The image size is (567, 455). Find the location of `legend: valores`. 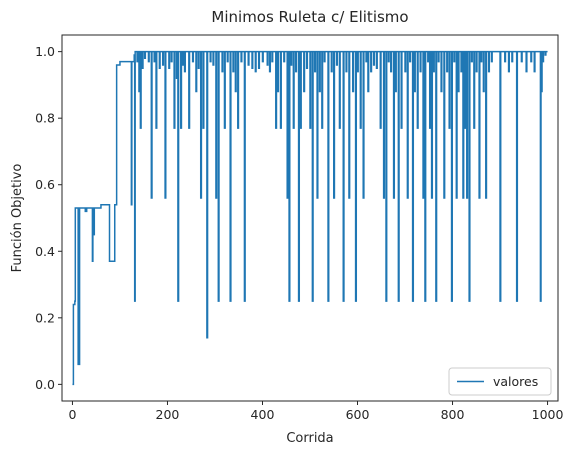

legend: valores is located at coordinates (500, 381).